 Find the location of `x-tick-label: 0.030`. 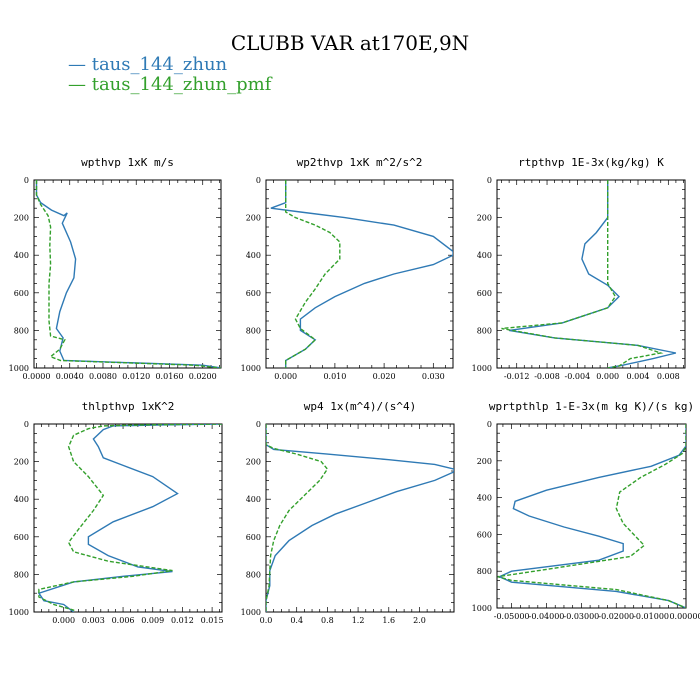

x-tick-label: 0.030 is located at coordinates (433, 376).